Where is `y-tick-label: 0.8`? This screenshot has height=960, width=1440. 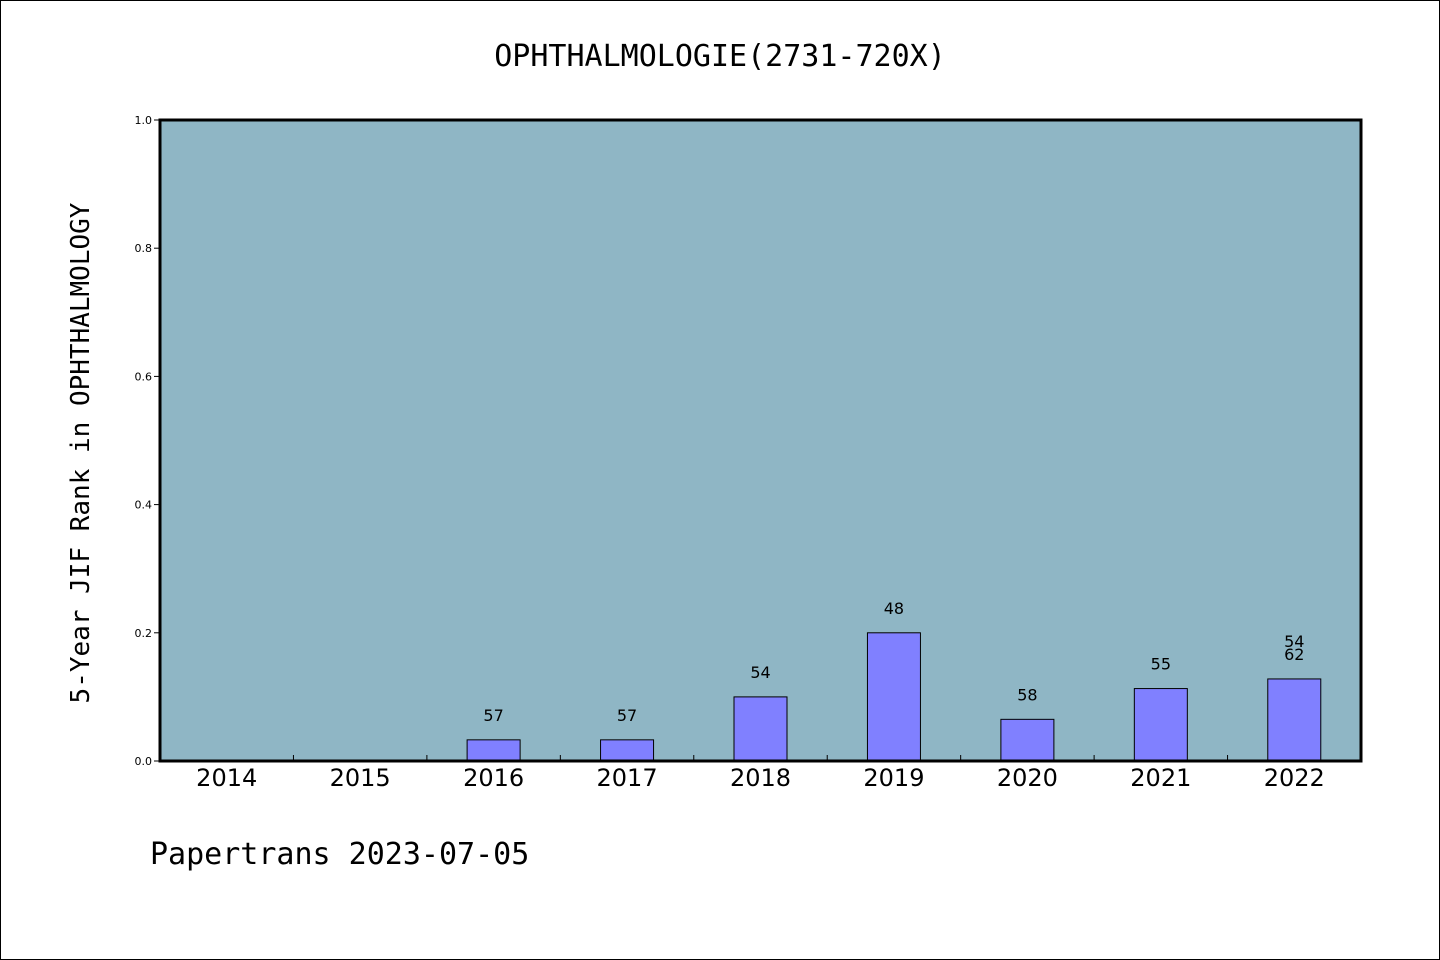
y-tick-label: 0.8 is located at coordinates (144, 248).